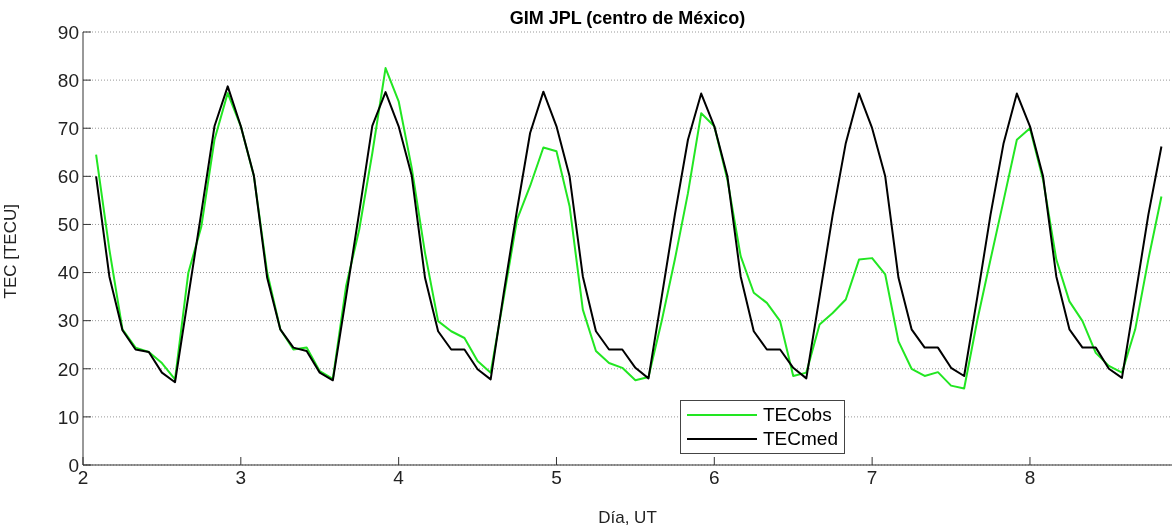  I want to click on y-tick-label: 70, so click(68, 128).